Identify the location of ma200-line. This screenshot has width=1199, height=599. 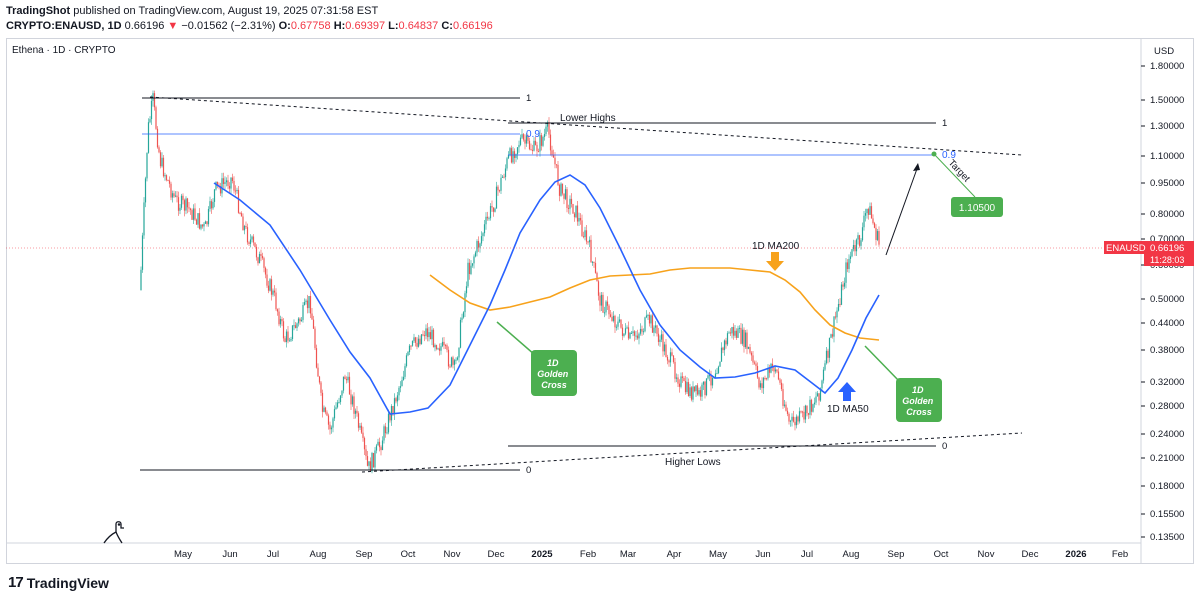
(654, 304).